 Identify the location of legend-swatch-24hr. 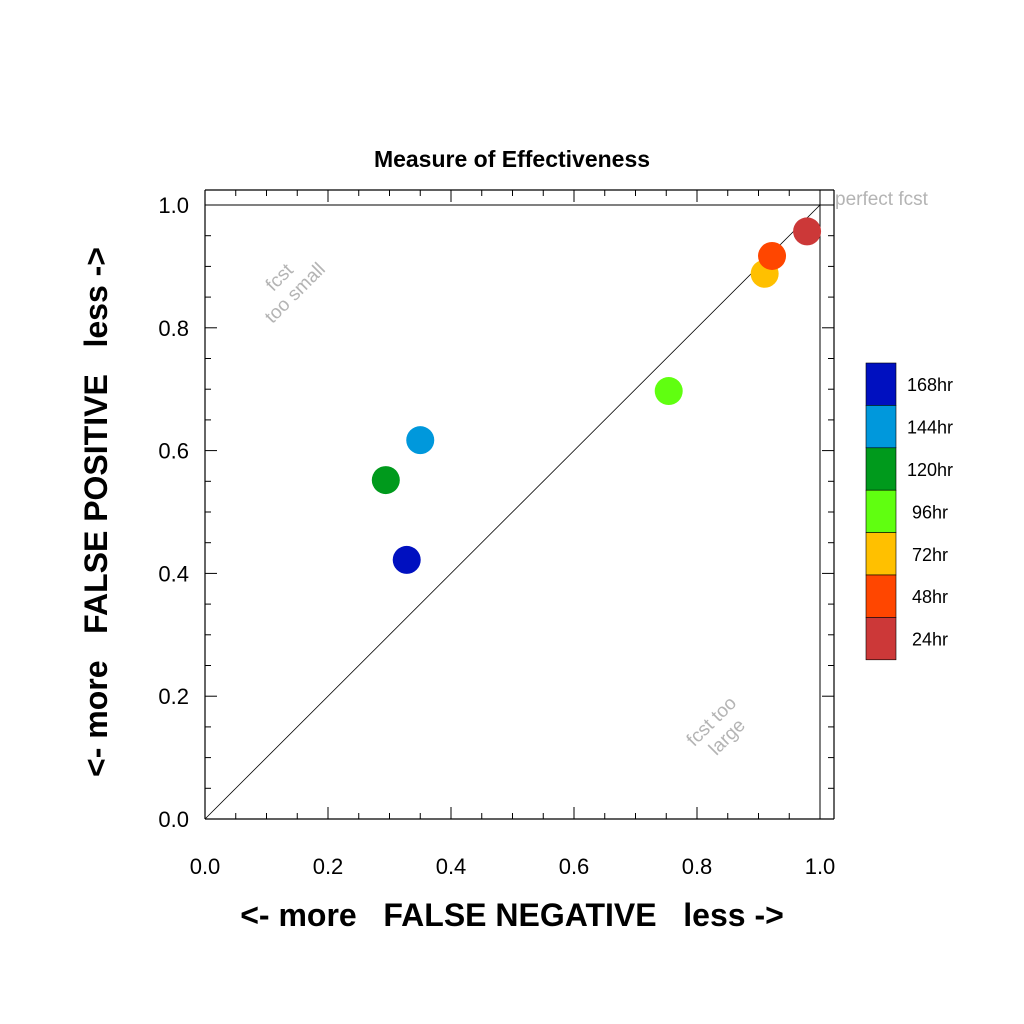
(881, 639).